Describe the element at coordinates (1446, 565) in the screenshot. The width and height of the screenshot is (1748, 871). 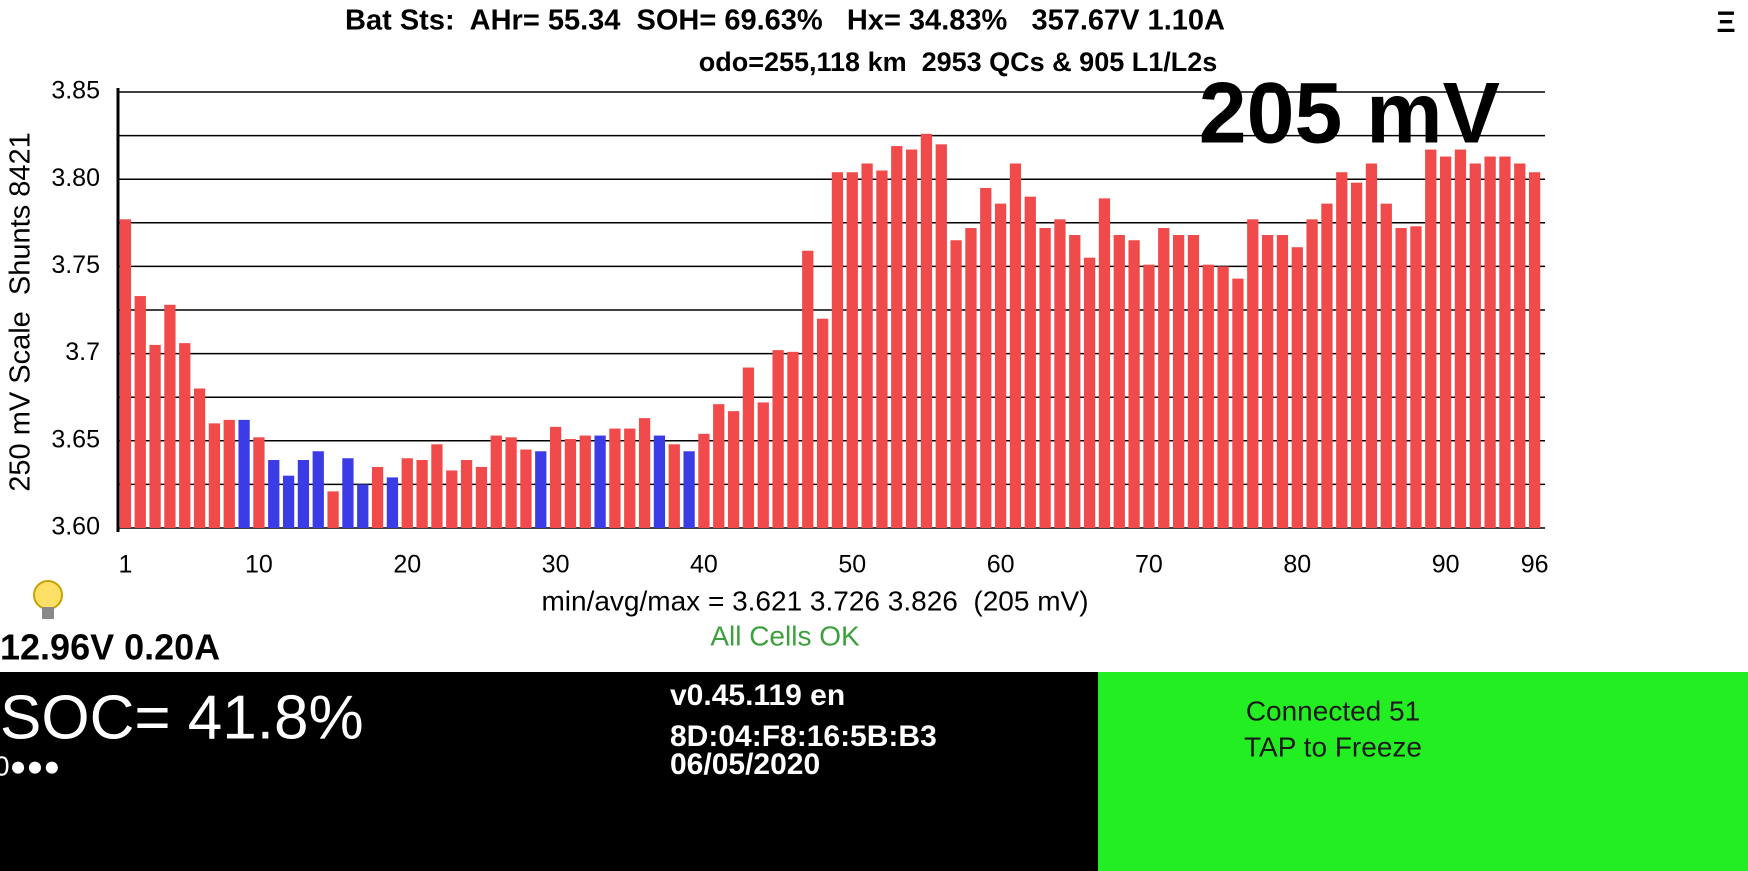
I see `x-tick-label: 90` at that location.